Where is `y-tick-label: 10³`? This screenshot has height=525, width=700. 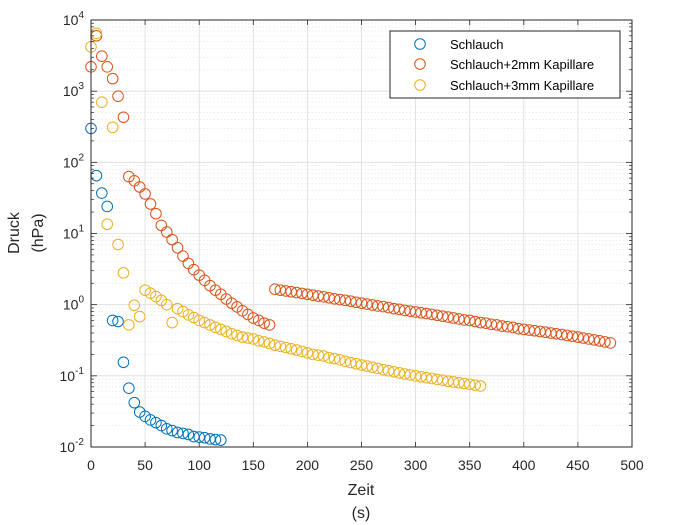
y-tick-label: 10³ is located at coordinates (74, 90).